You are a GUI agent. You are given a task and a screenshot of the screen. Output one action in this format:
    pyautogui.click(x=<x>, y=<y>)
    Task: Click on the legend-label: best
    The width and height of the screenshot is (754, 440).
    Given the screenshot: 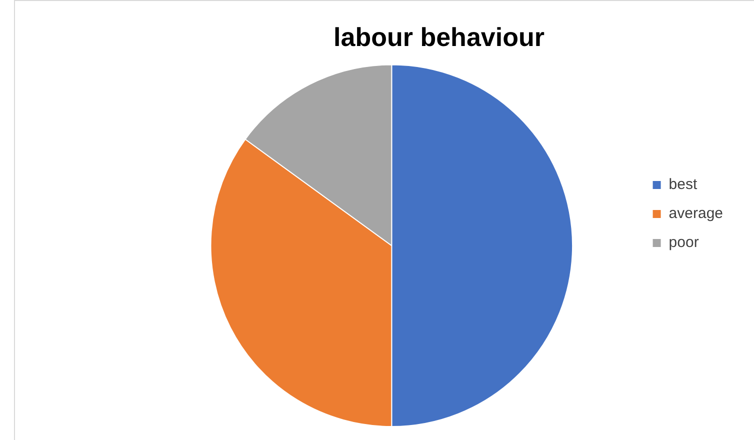 What is the action you would take?
    pyautogui.click(x=683, y=185)
    